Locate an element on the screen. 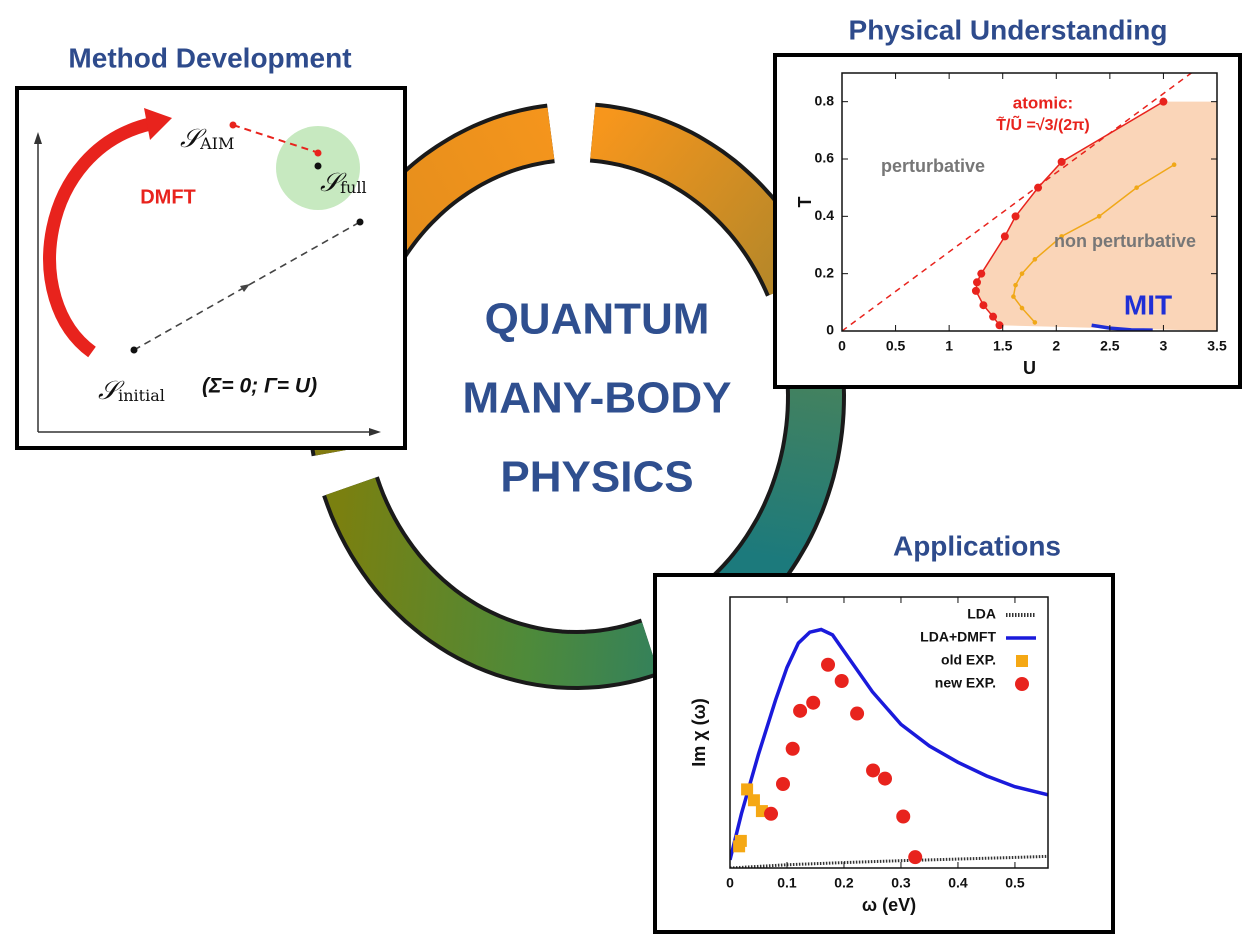 The image size is (1257, 942). legend-label: LDA is located at coordinates (981, 614).